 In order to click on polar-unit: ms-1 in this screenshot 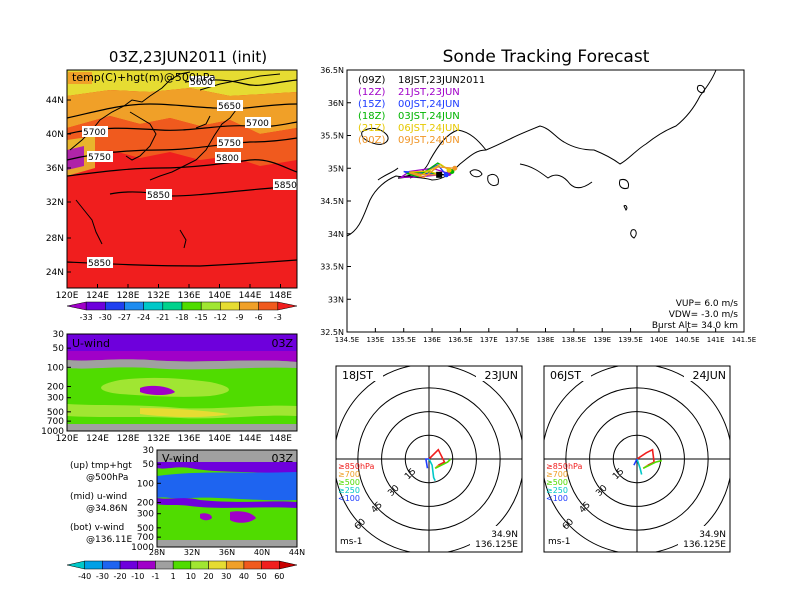, I will do `click(559, 542)`.